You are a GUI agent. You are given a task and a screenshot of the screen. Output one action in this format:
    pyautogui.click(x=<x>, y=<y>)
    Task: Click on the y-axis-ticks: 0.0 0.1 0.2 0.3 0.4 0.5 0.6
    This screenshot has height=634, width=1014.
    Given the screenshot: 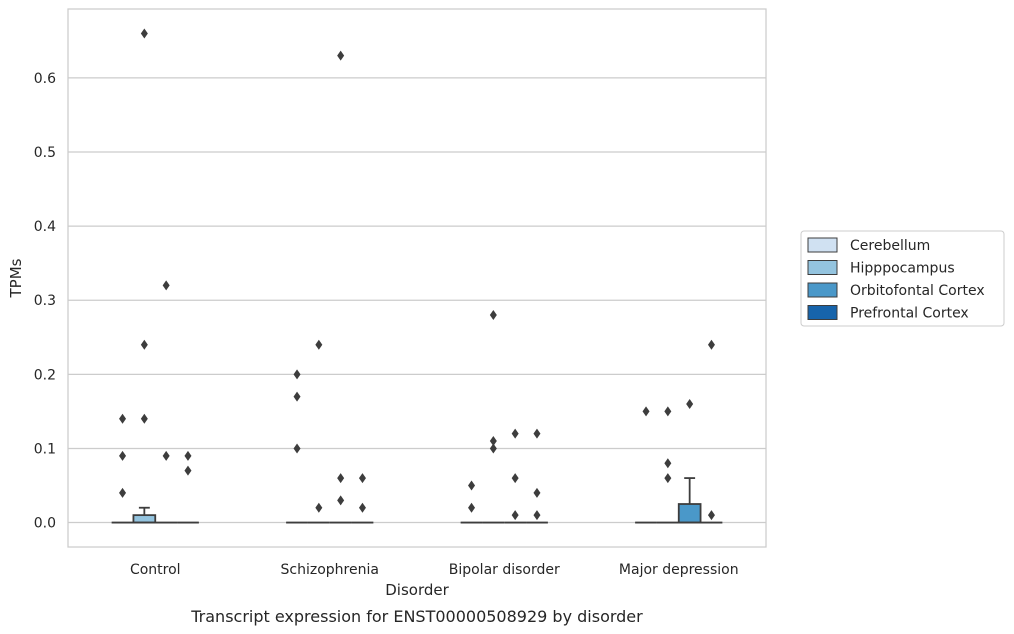 What is the action you would take?
    pyautogui.click(x=45, y=301)
    